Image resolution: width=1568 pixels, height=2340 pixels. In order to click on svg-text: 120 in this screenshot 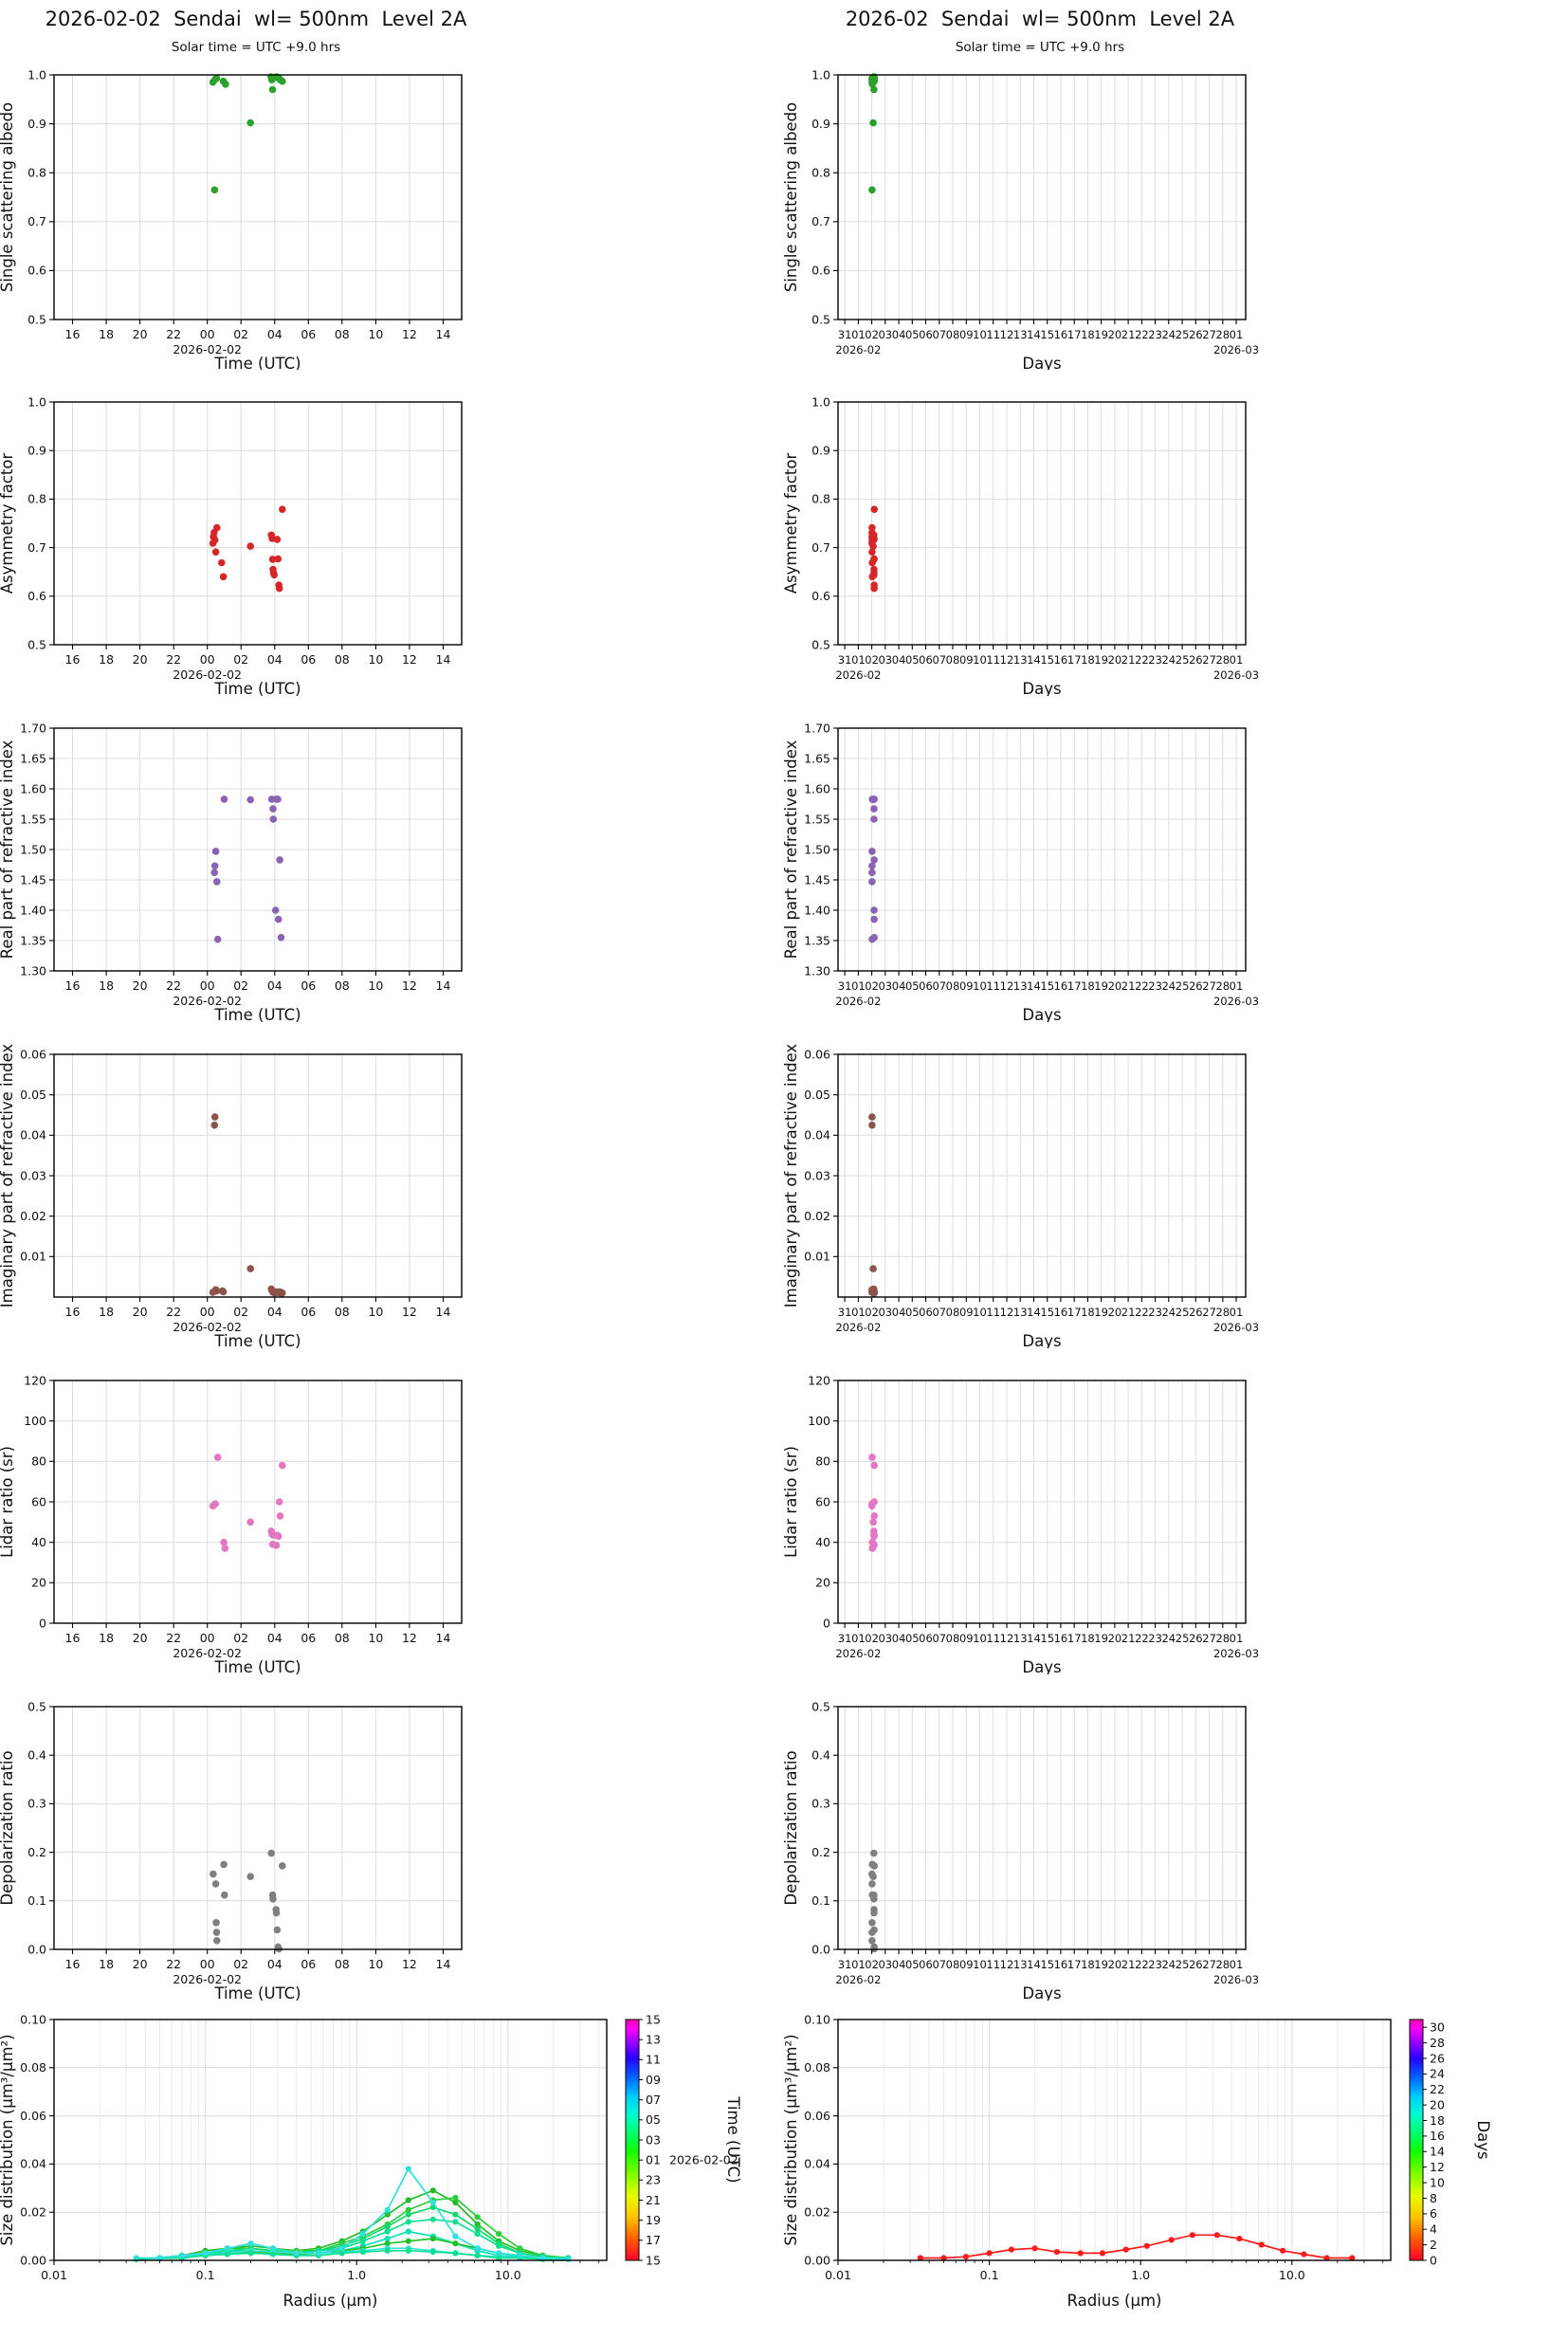, I will do `click(819, 1380)`.